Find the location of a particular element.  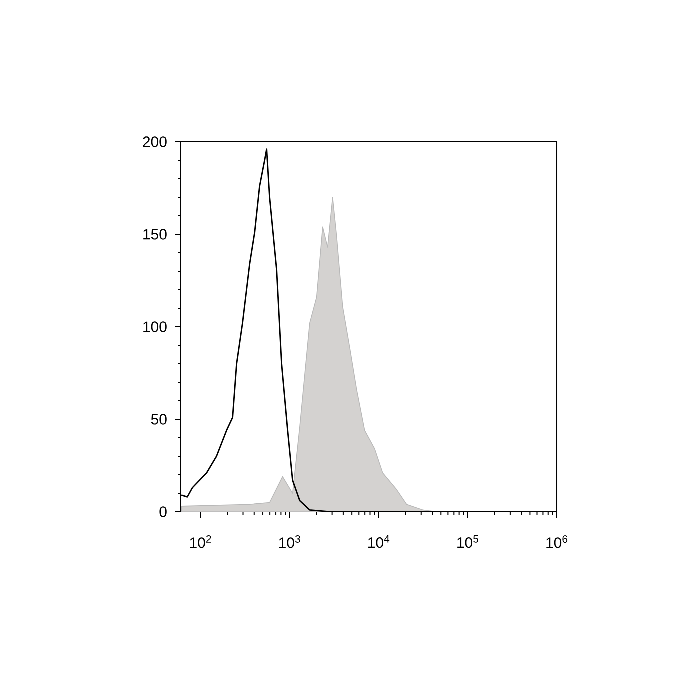

x-tick-label: 10$^{2}$ is located at coordinates (201, 542).